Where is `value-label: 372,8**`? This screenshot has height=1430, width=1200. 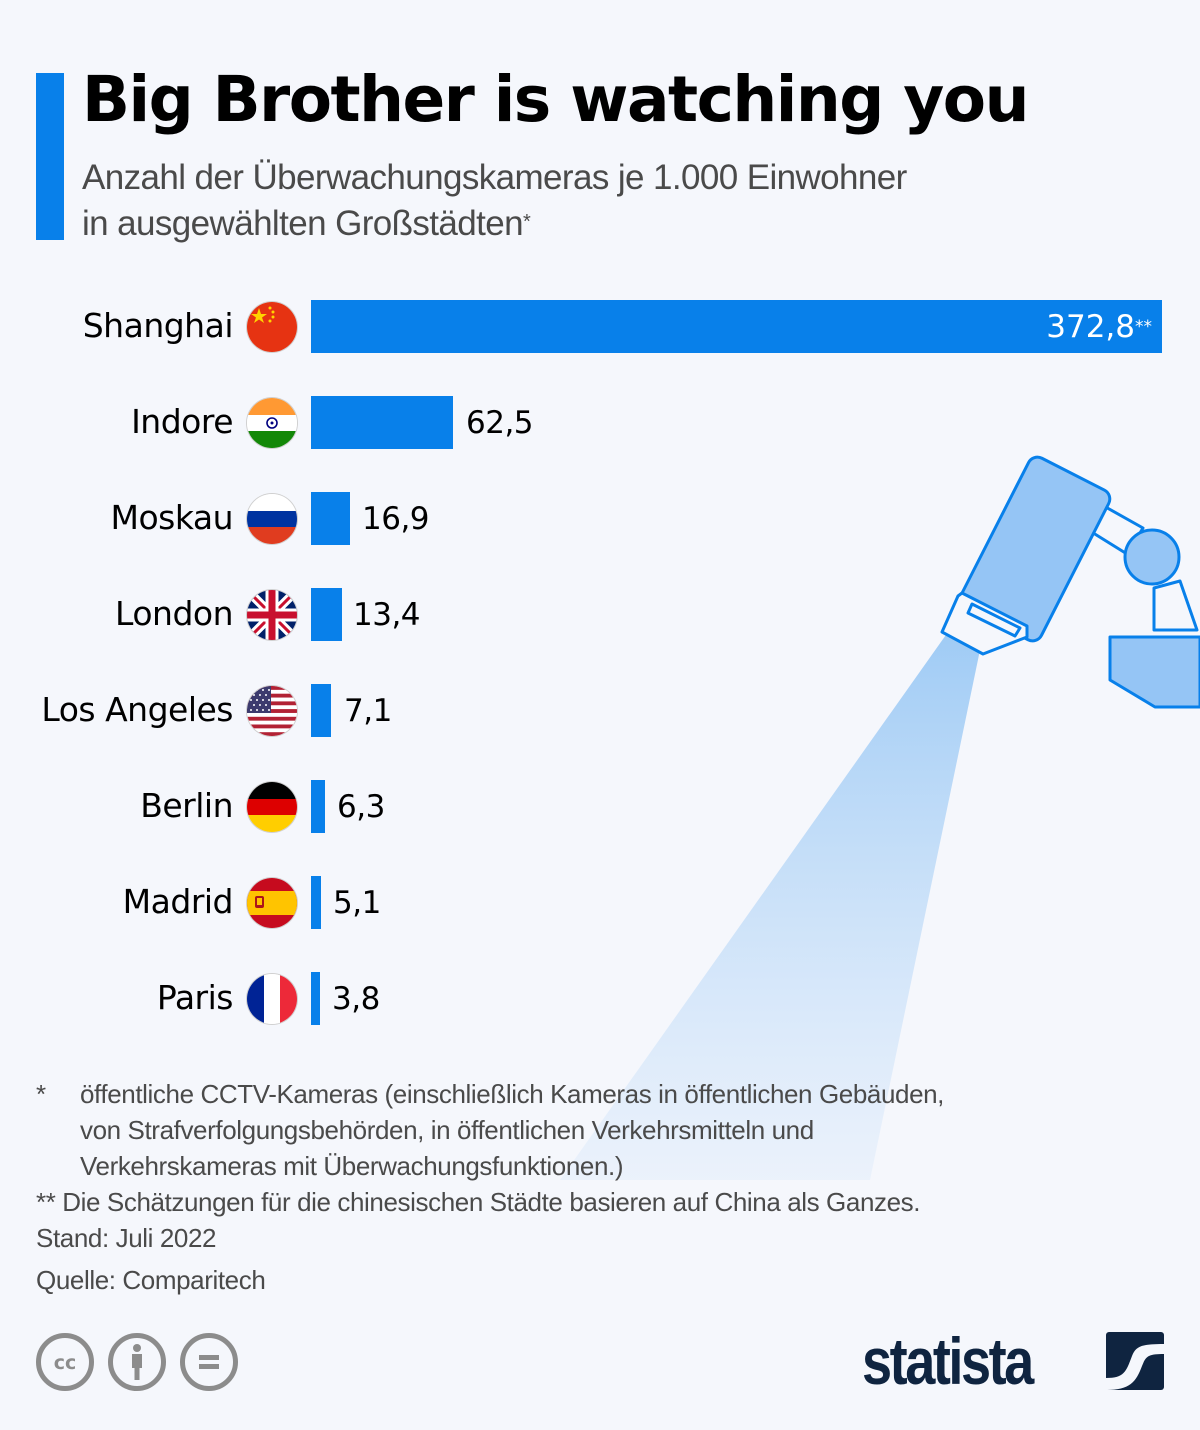
value-label: 372,8** is located at coordinates (1099, 327).